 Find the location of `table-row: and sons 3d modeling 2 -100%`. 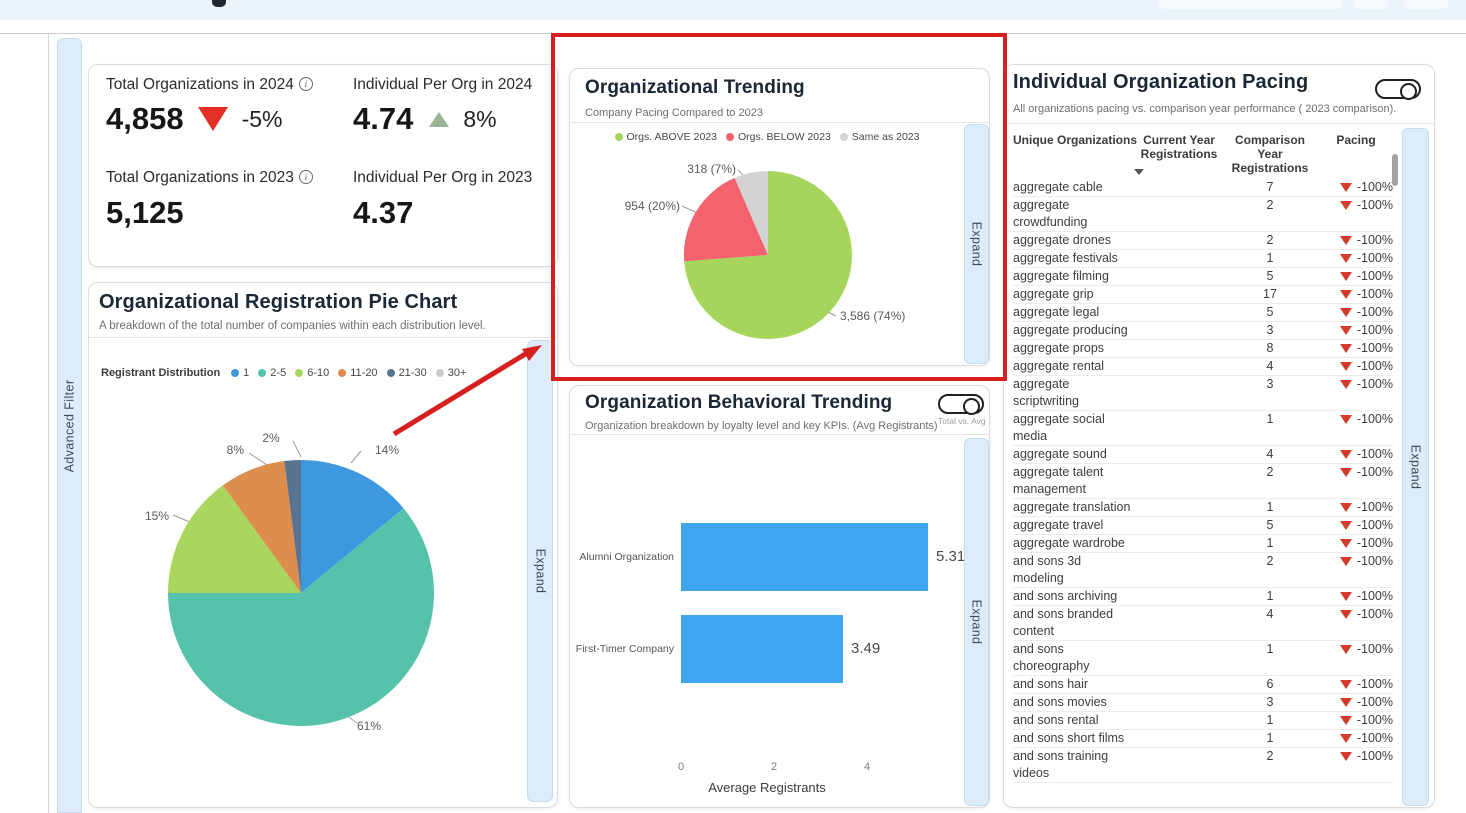

table-row: and sons 3d modeling 2 -100% is located at coordinates (1203, 570).